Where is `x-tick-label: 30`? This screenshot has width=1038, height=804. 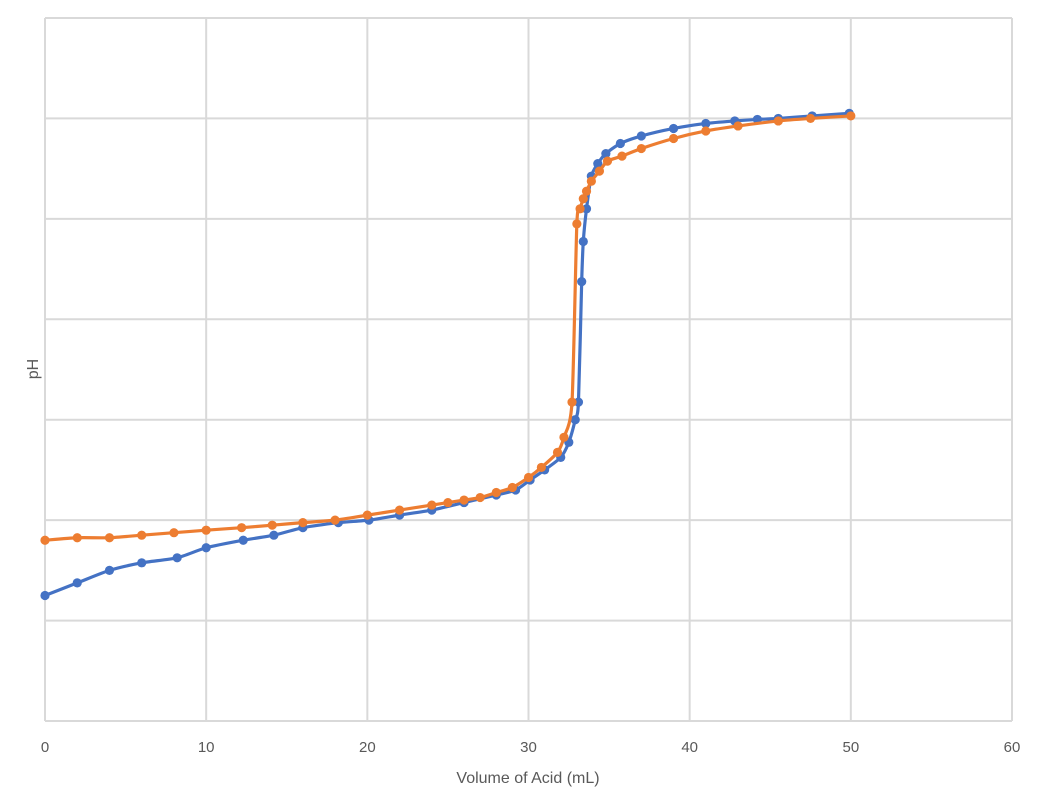 x-tick-label: 30 is located at coordinates (528, 747).